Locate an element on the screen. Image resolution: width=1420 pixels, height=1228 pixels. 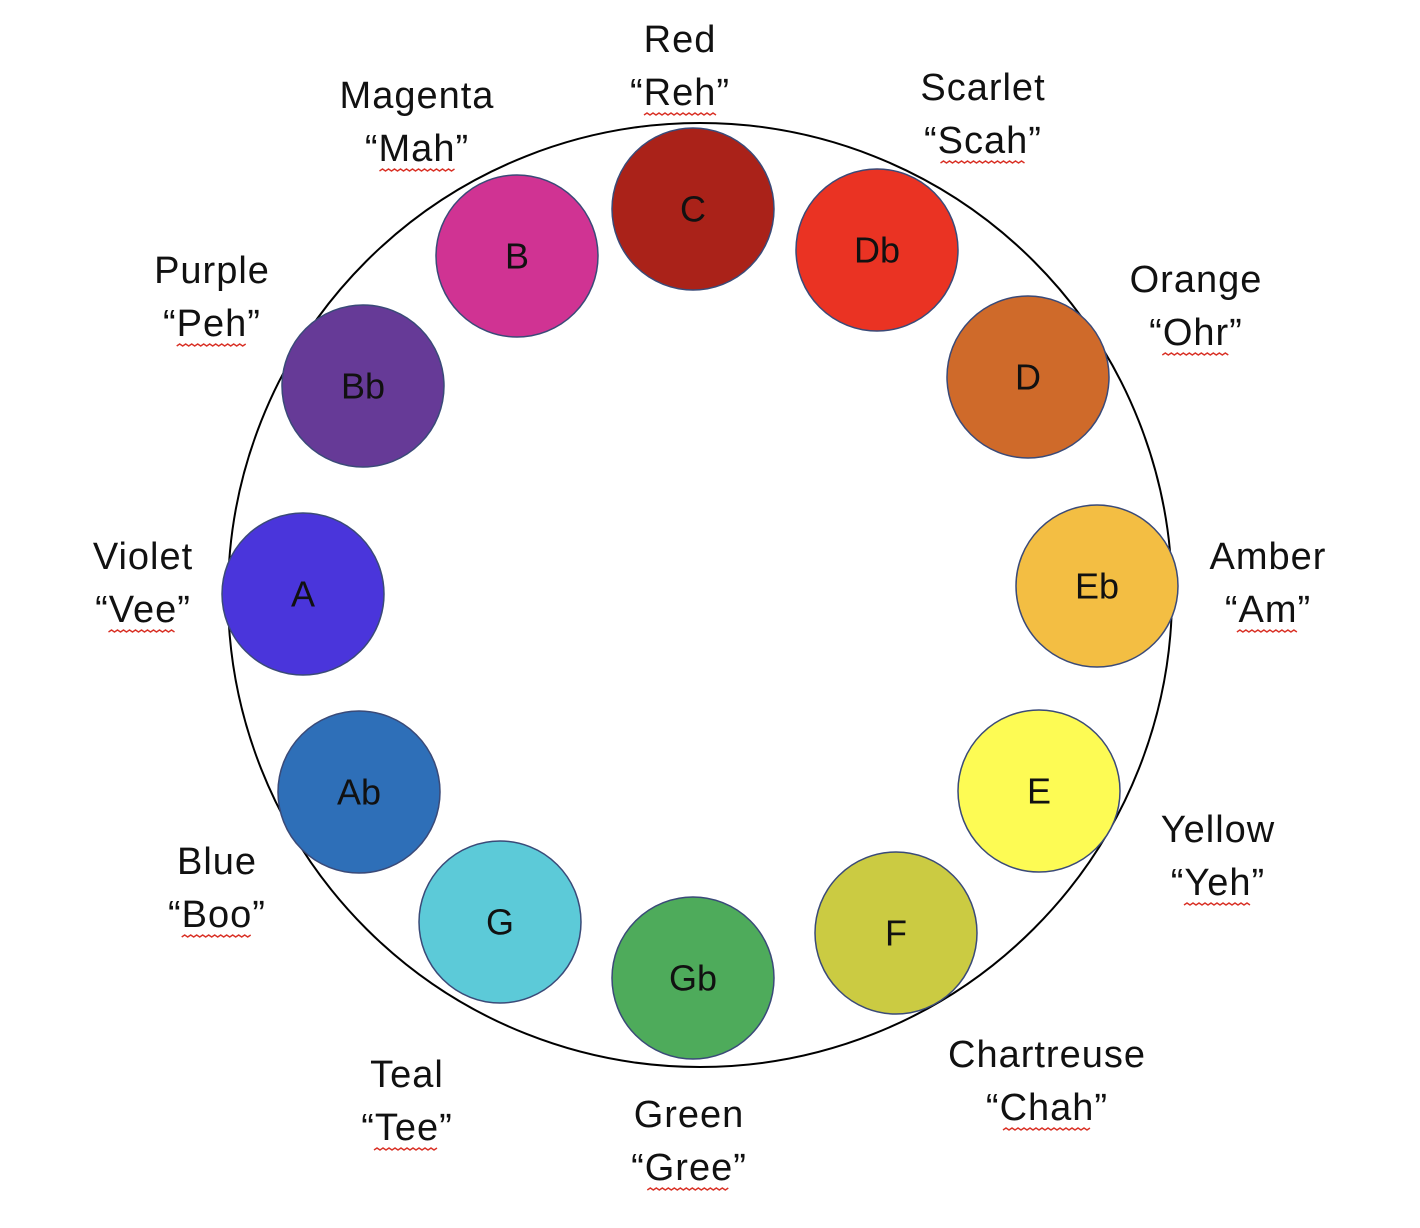
note-circle-b is located at coordinates (517, 256).